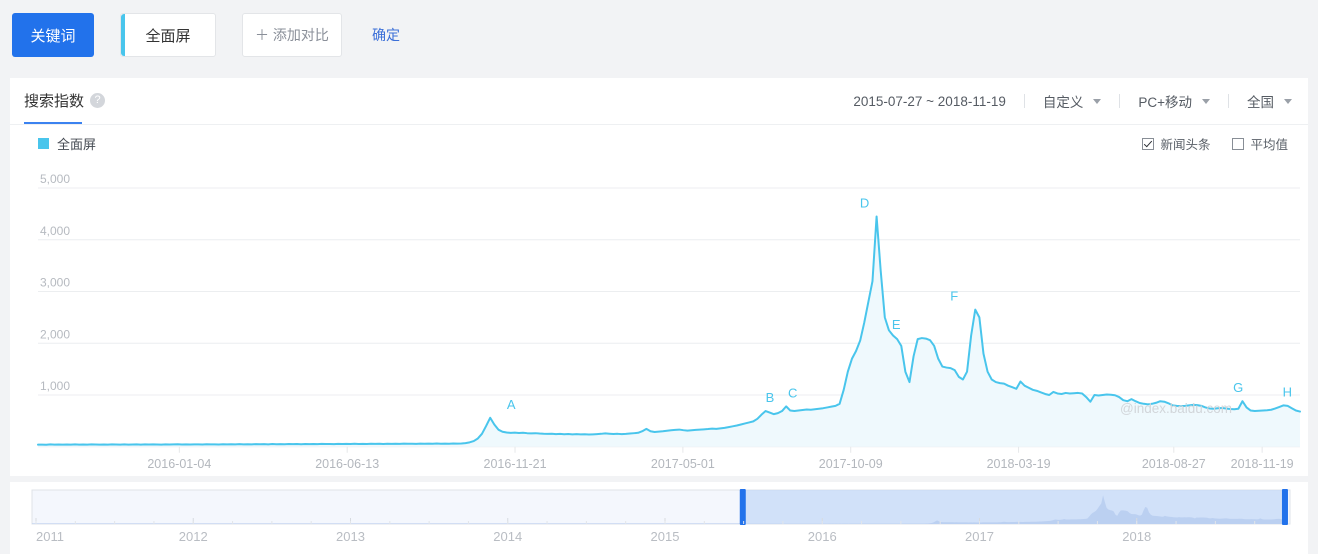  What do you see at coordinates (386, 35) in the screenshot?
I see `confirm-link: 确定` at bounding box center [386, 35].